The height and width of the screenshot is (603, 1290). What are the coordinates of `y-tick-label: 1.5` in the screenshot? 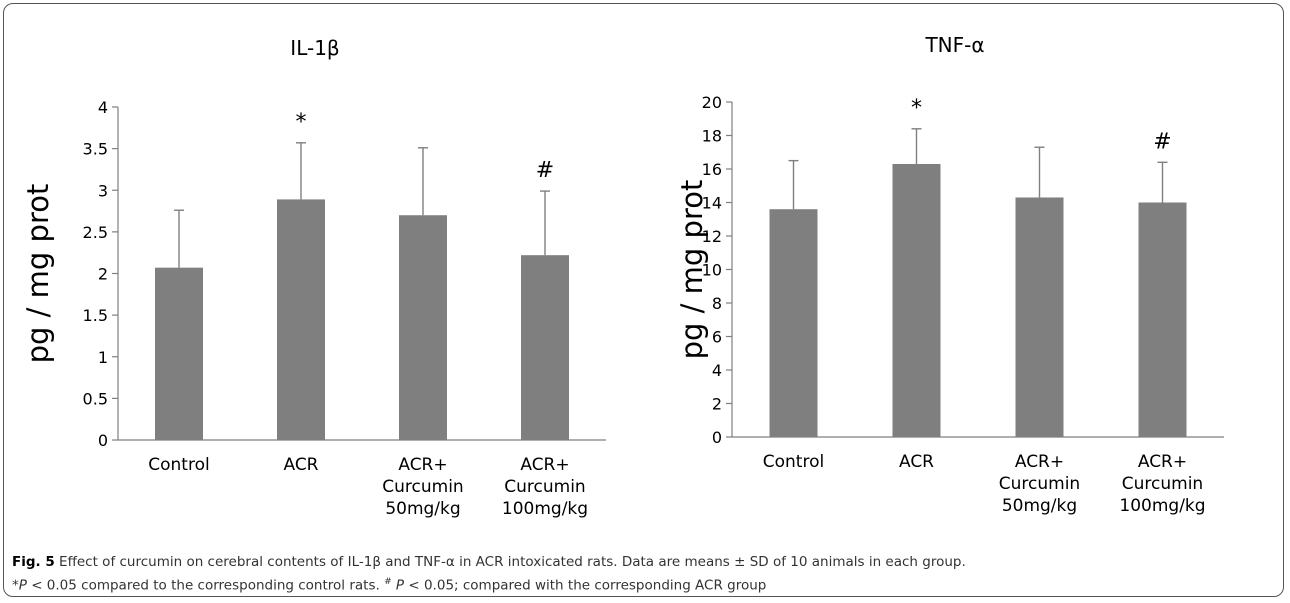 It's located at (95, 315).